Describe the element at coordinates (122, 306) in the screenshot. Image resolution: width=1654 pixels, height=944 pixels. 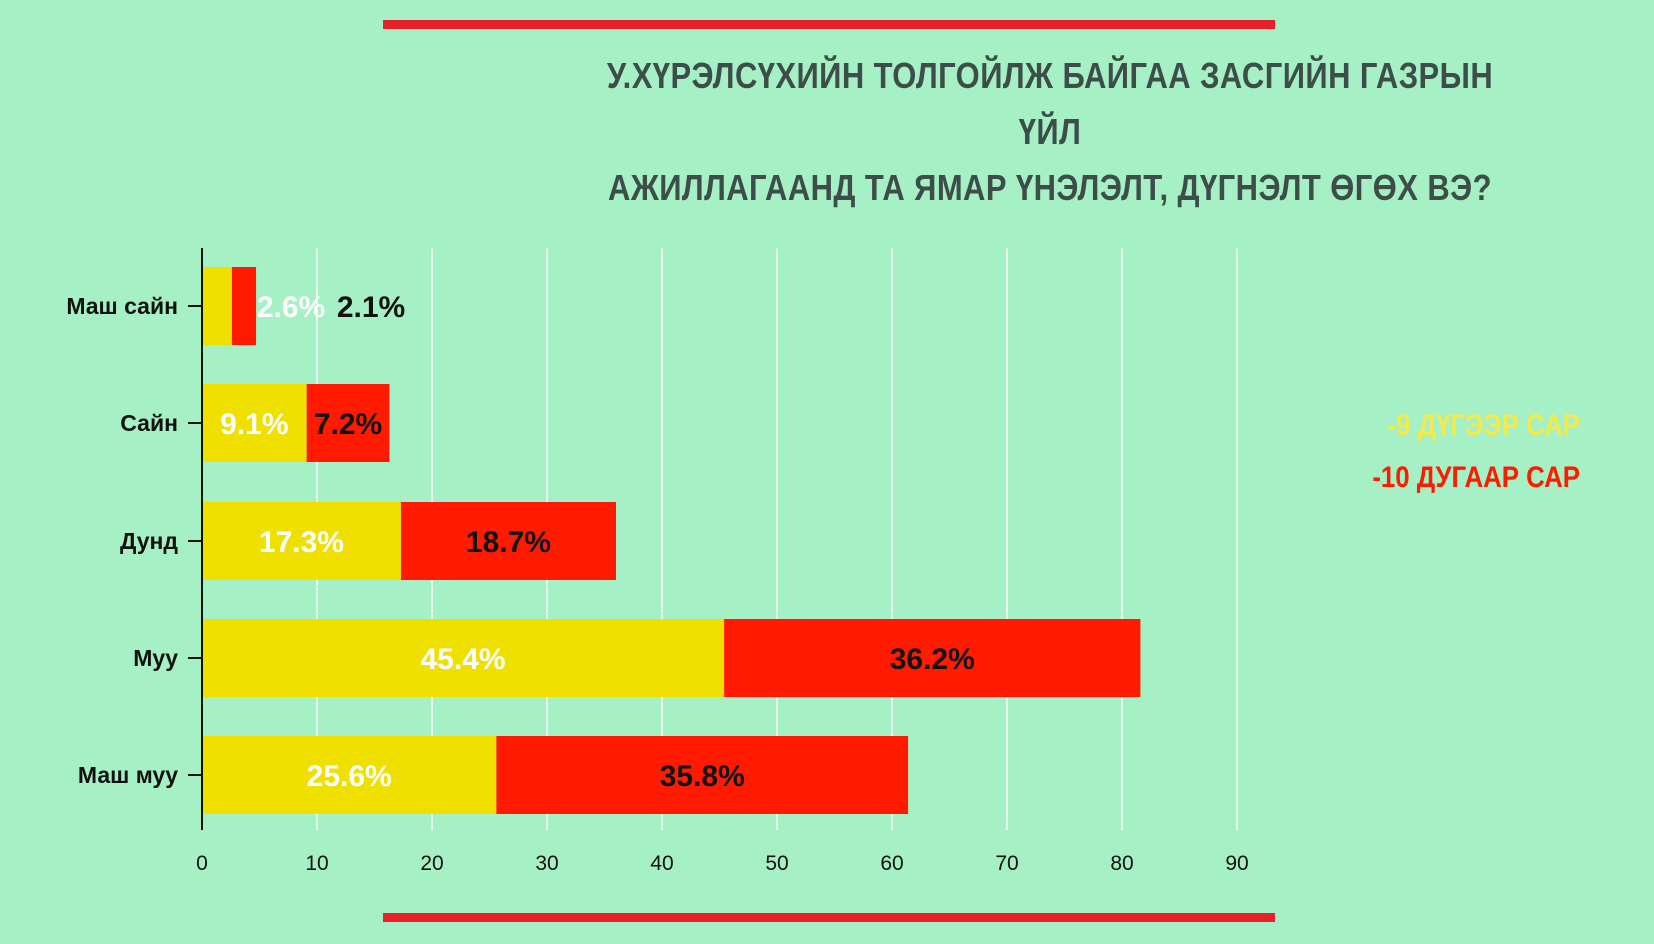
I see `category-label-1: Маш сайн` at that location.